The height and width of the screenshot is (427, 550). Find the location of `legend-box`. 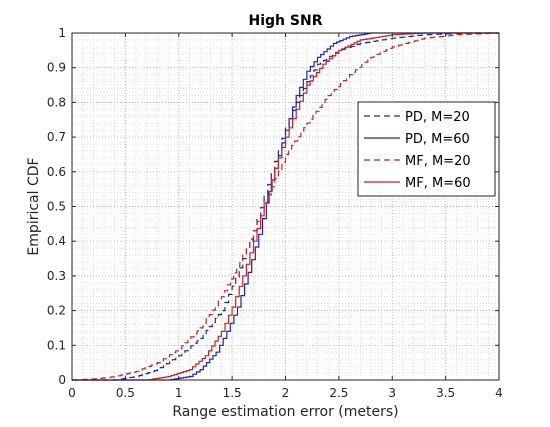

legend-box is located at coordinates (426, 149).